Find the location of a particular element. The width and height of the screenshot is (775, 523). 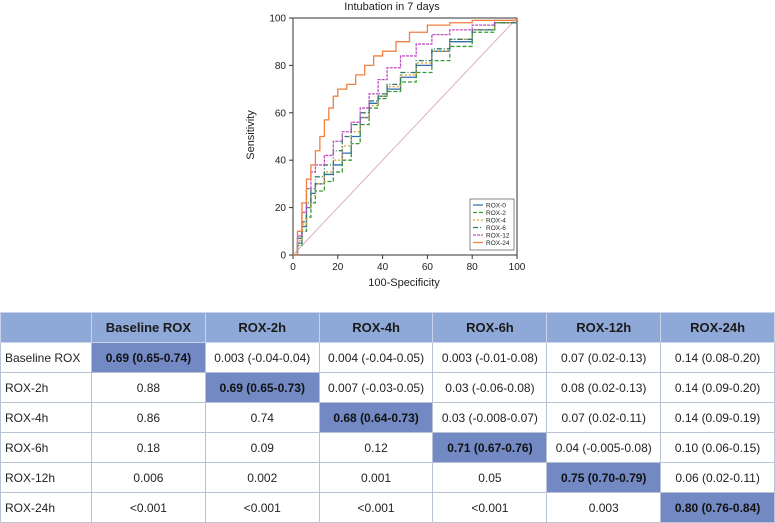

table-cell: 0.74 is located at coordinates (262, 417).